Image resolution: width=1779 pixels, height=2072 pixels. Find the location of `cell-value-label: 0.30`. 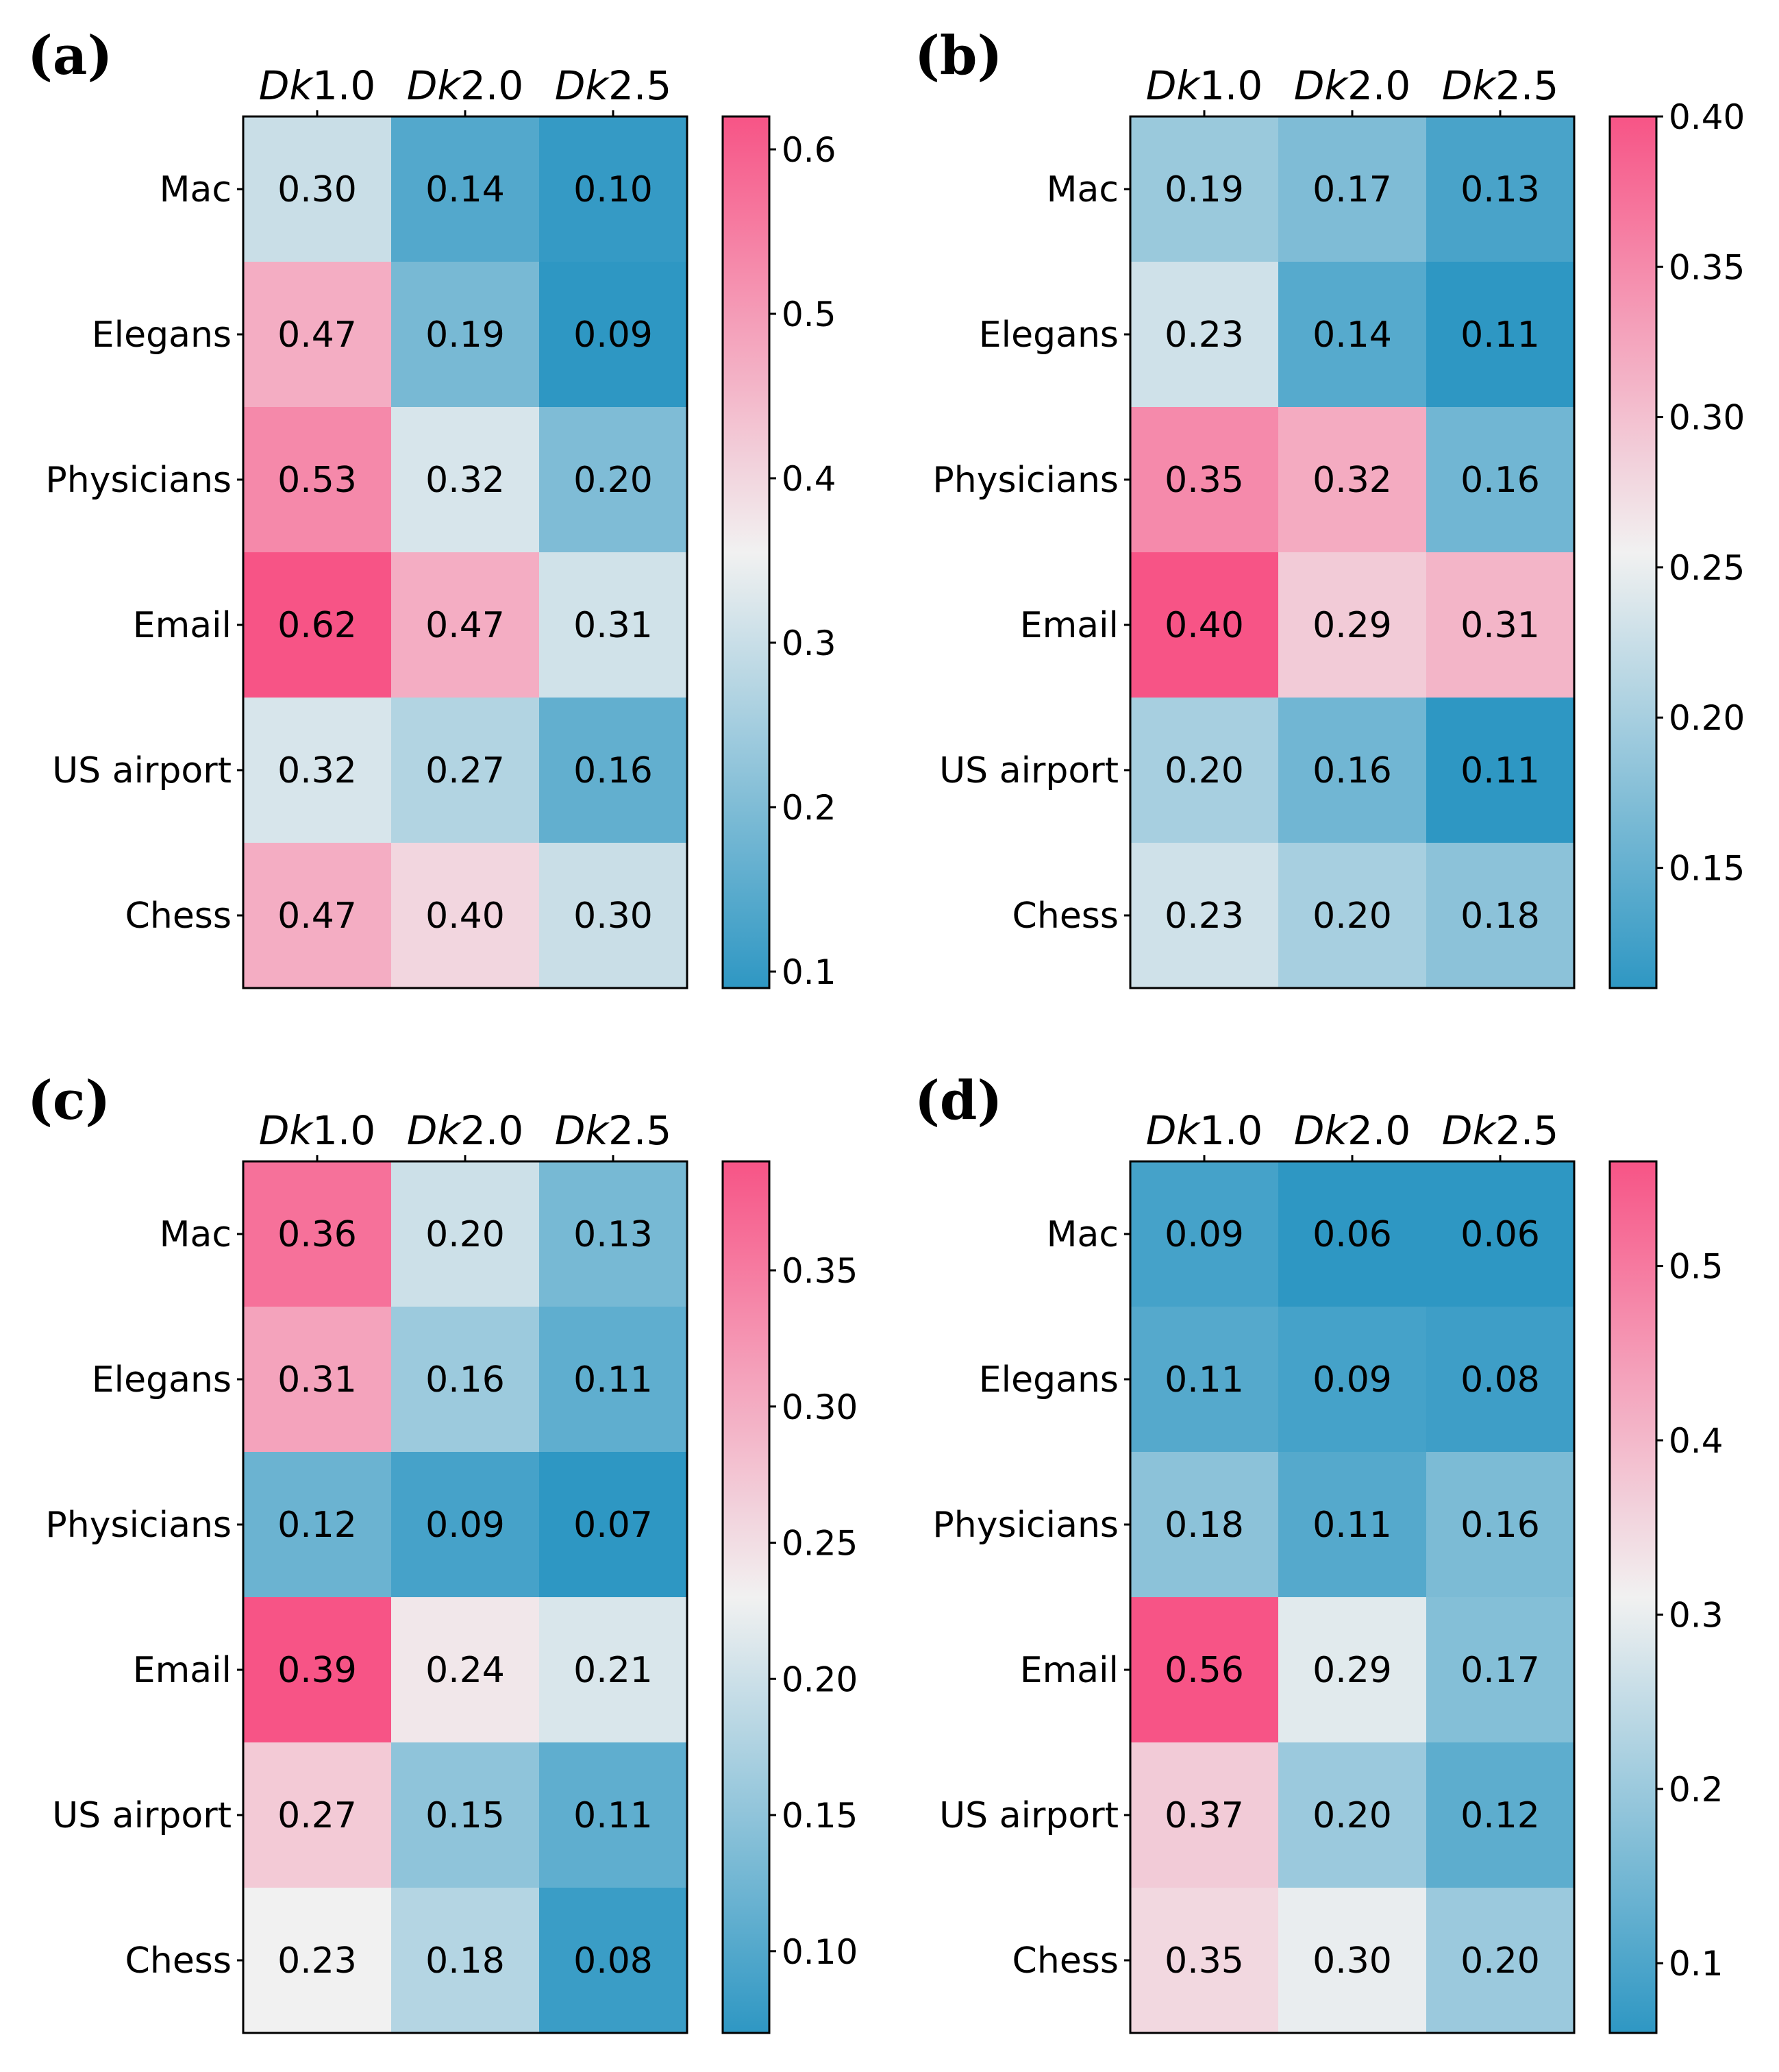

cell-value-label: 0.30 is located at coordinates (317, 189).